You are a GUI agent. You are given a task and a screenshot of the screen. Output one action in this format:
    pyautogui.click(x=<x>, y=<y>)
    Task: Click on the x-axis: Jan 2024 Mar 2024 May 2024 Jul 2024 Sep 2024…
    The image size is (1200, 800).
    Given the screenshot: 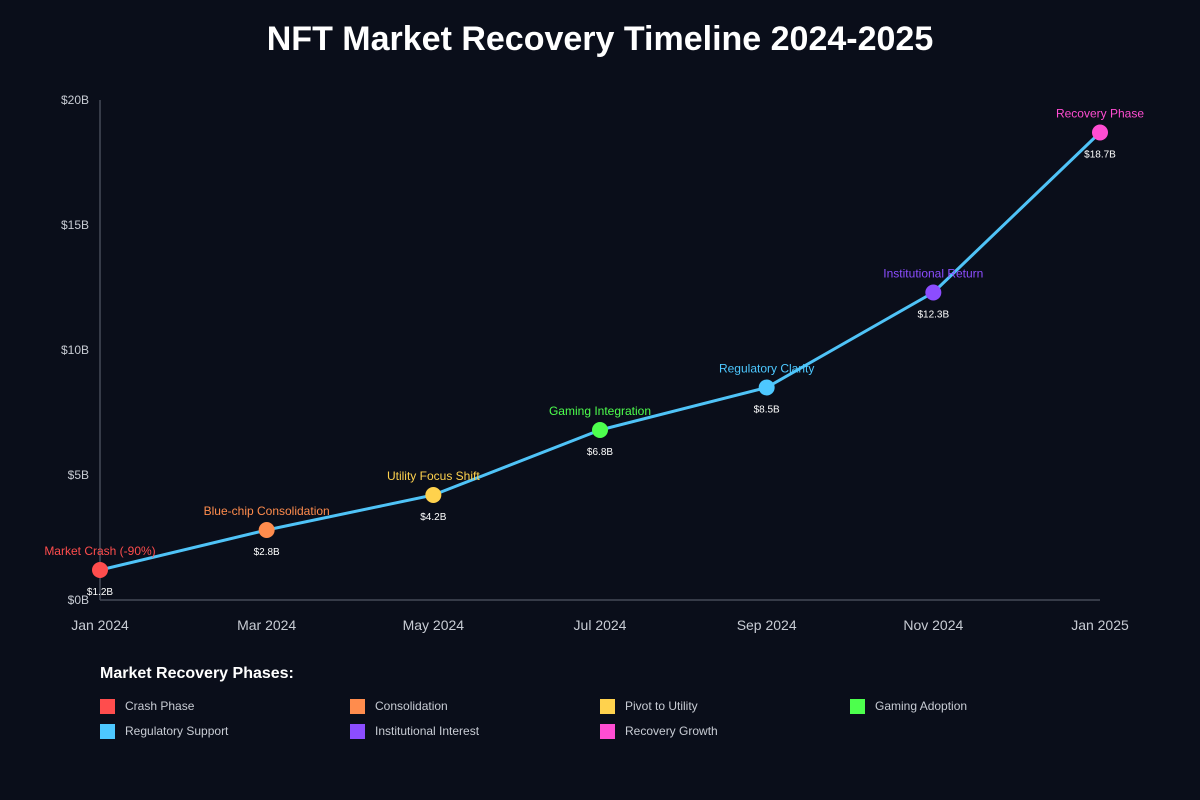 What is the action you would take?
    pyautogui.click(x=600, y=616)
    